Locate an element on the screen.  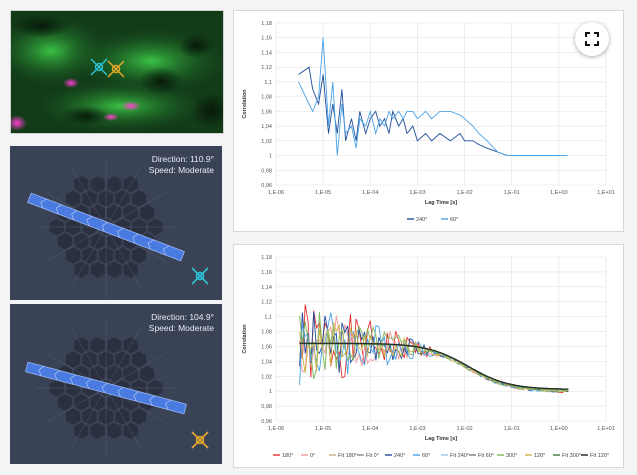
fullscreen-icon is located at coordinates (592, 39).